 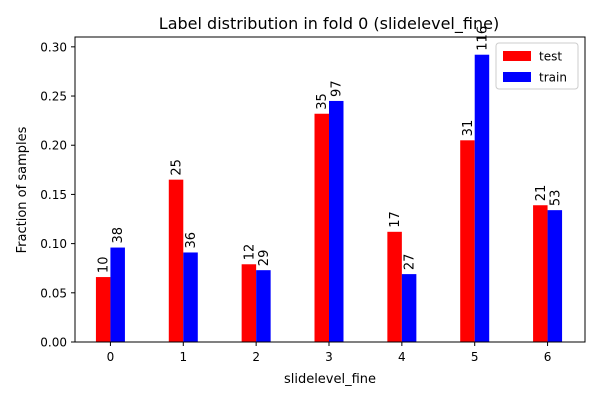 What do you see at coordinates (395, 219) in the screenshot?
I see `data-label-test-4: 17` at bounding box center [395, 219].